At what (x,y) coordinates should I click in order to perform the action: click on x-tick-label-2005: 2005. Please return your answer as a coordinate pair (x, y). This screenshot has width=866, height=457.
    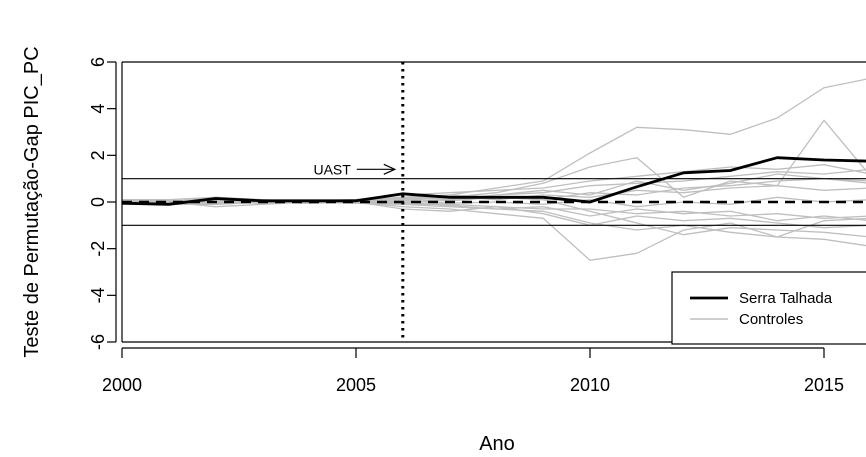
    Looking at the image, I should click on (356, 385).